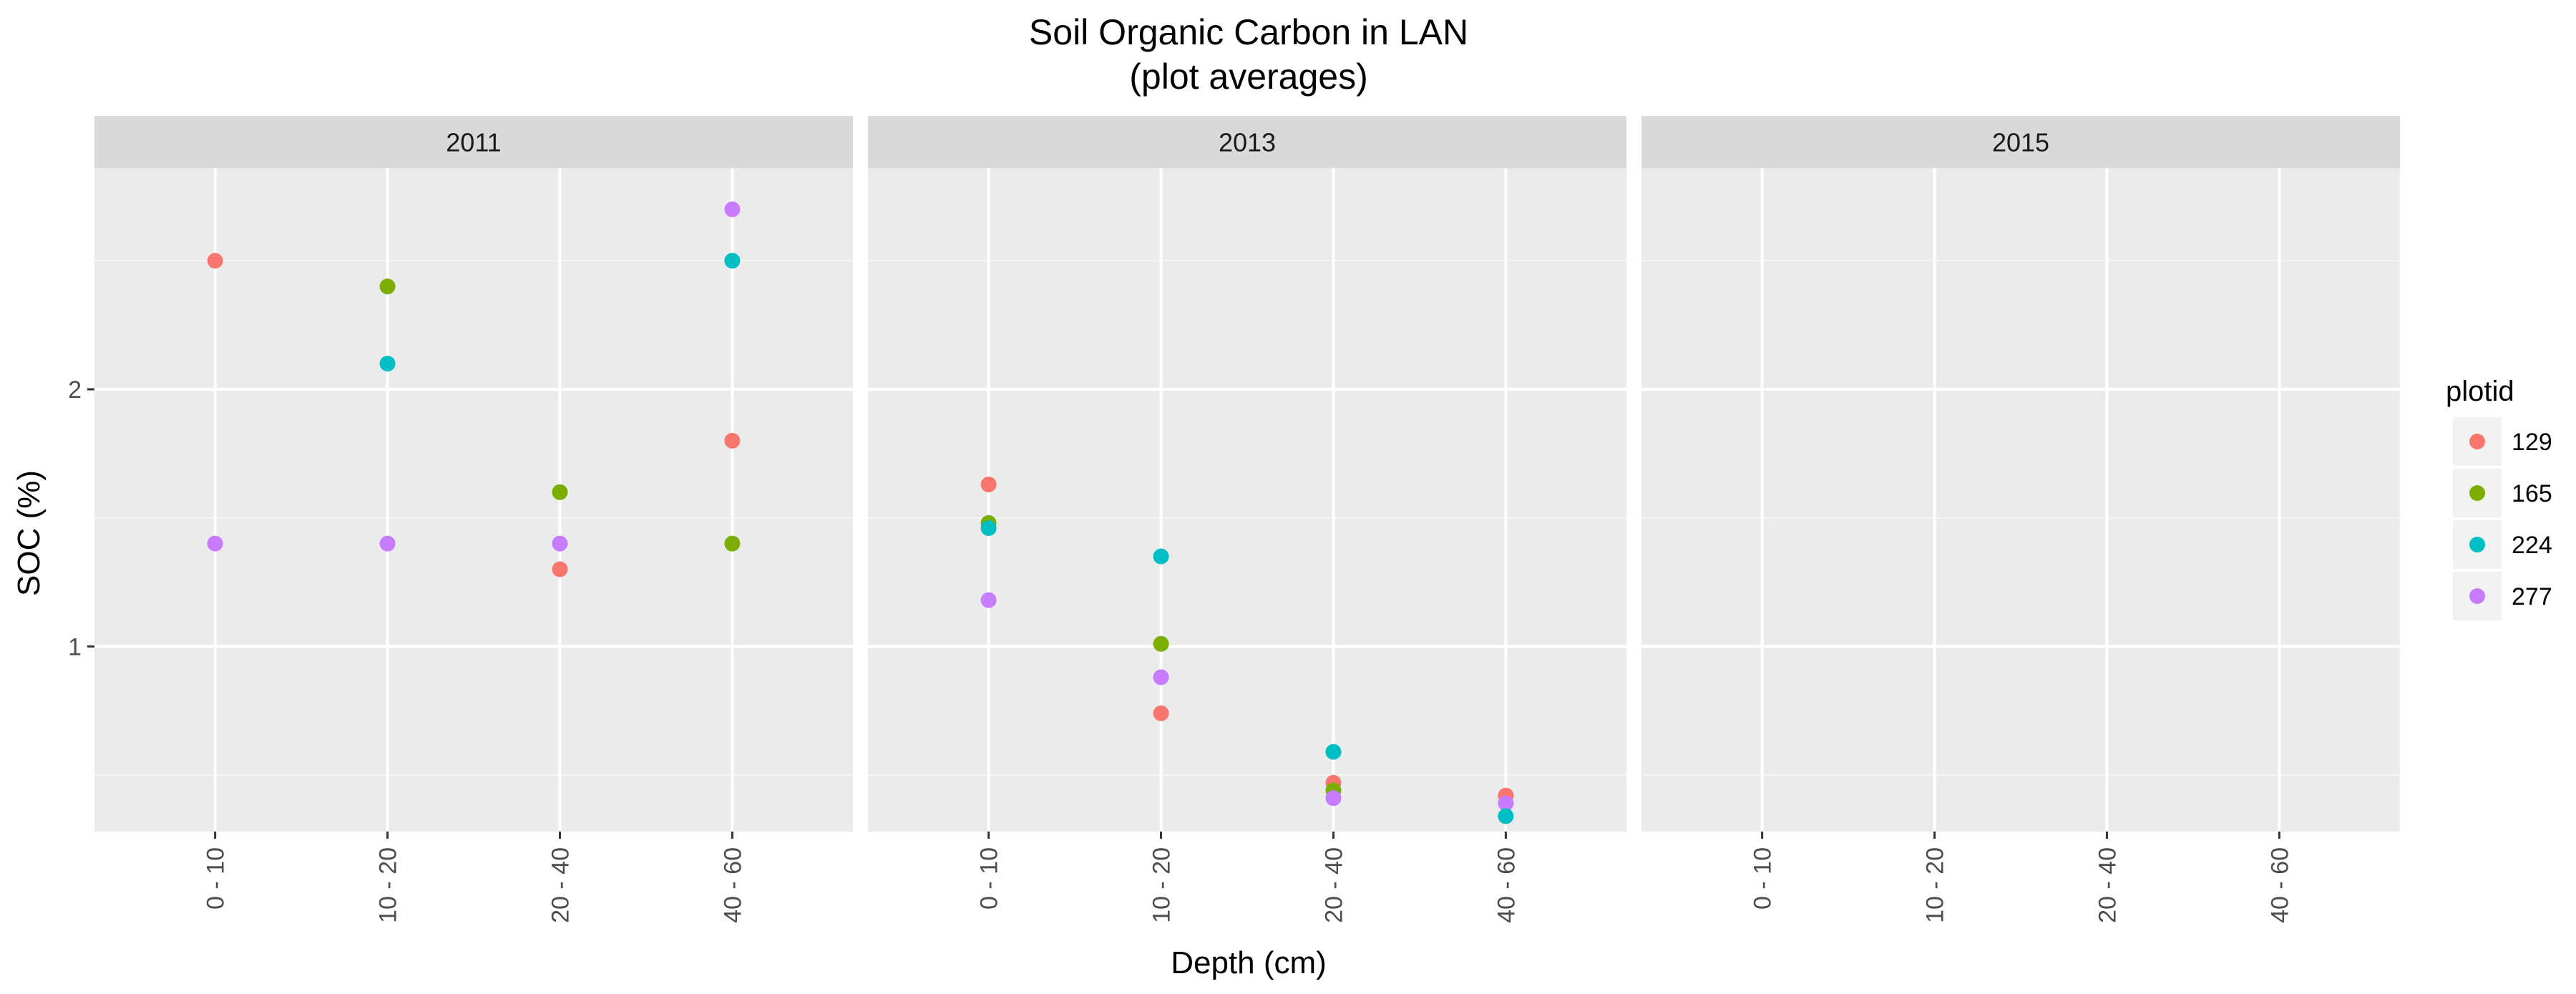 This screenshot has height=994, width=2576. I want to click on legend-item-165: 165, so click(2502, 493).